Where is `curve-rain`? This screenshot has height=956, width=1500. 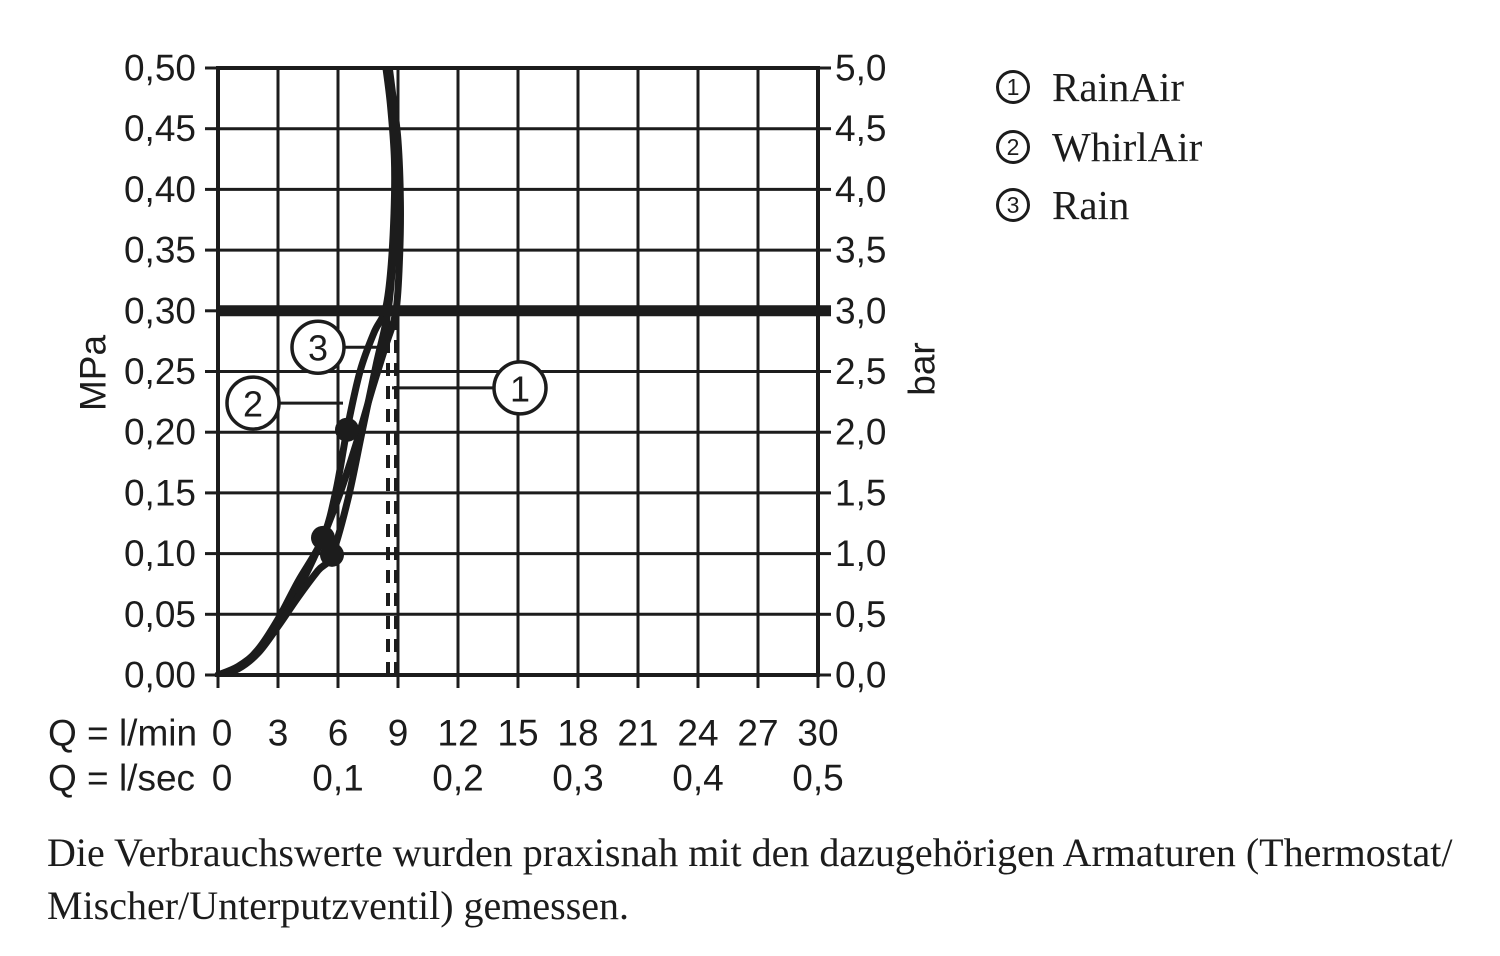 curve-rain is located at coordinates (307, 371).